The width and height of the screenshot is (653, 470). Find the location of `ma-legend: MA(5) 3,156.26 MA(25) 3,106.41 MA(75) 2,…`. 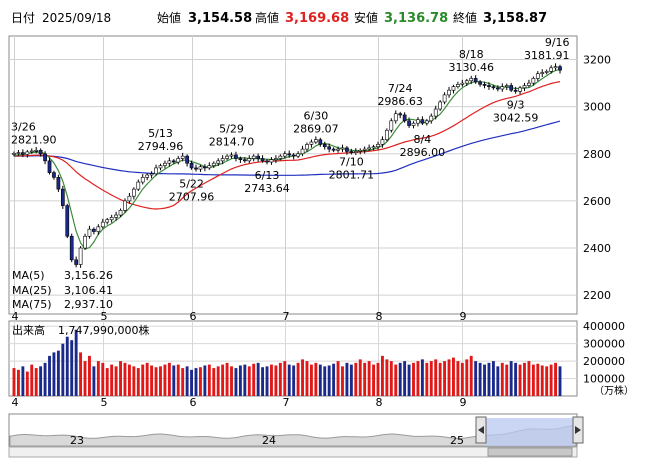

ma-legend: MA(5) 3,156.26 MA(25) 3,106.41 MA(75) 2,… is located at coordinates (62, 290).